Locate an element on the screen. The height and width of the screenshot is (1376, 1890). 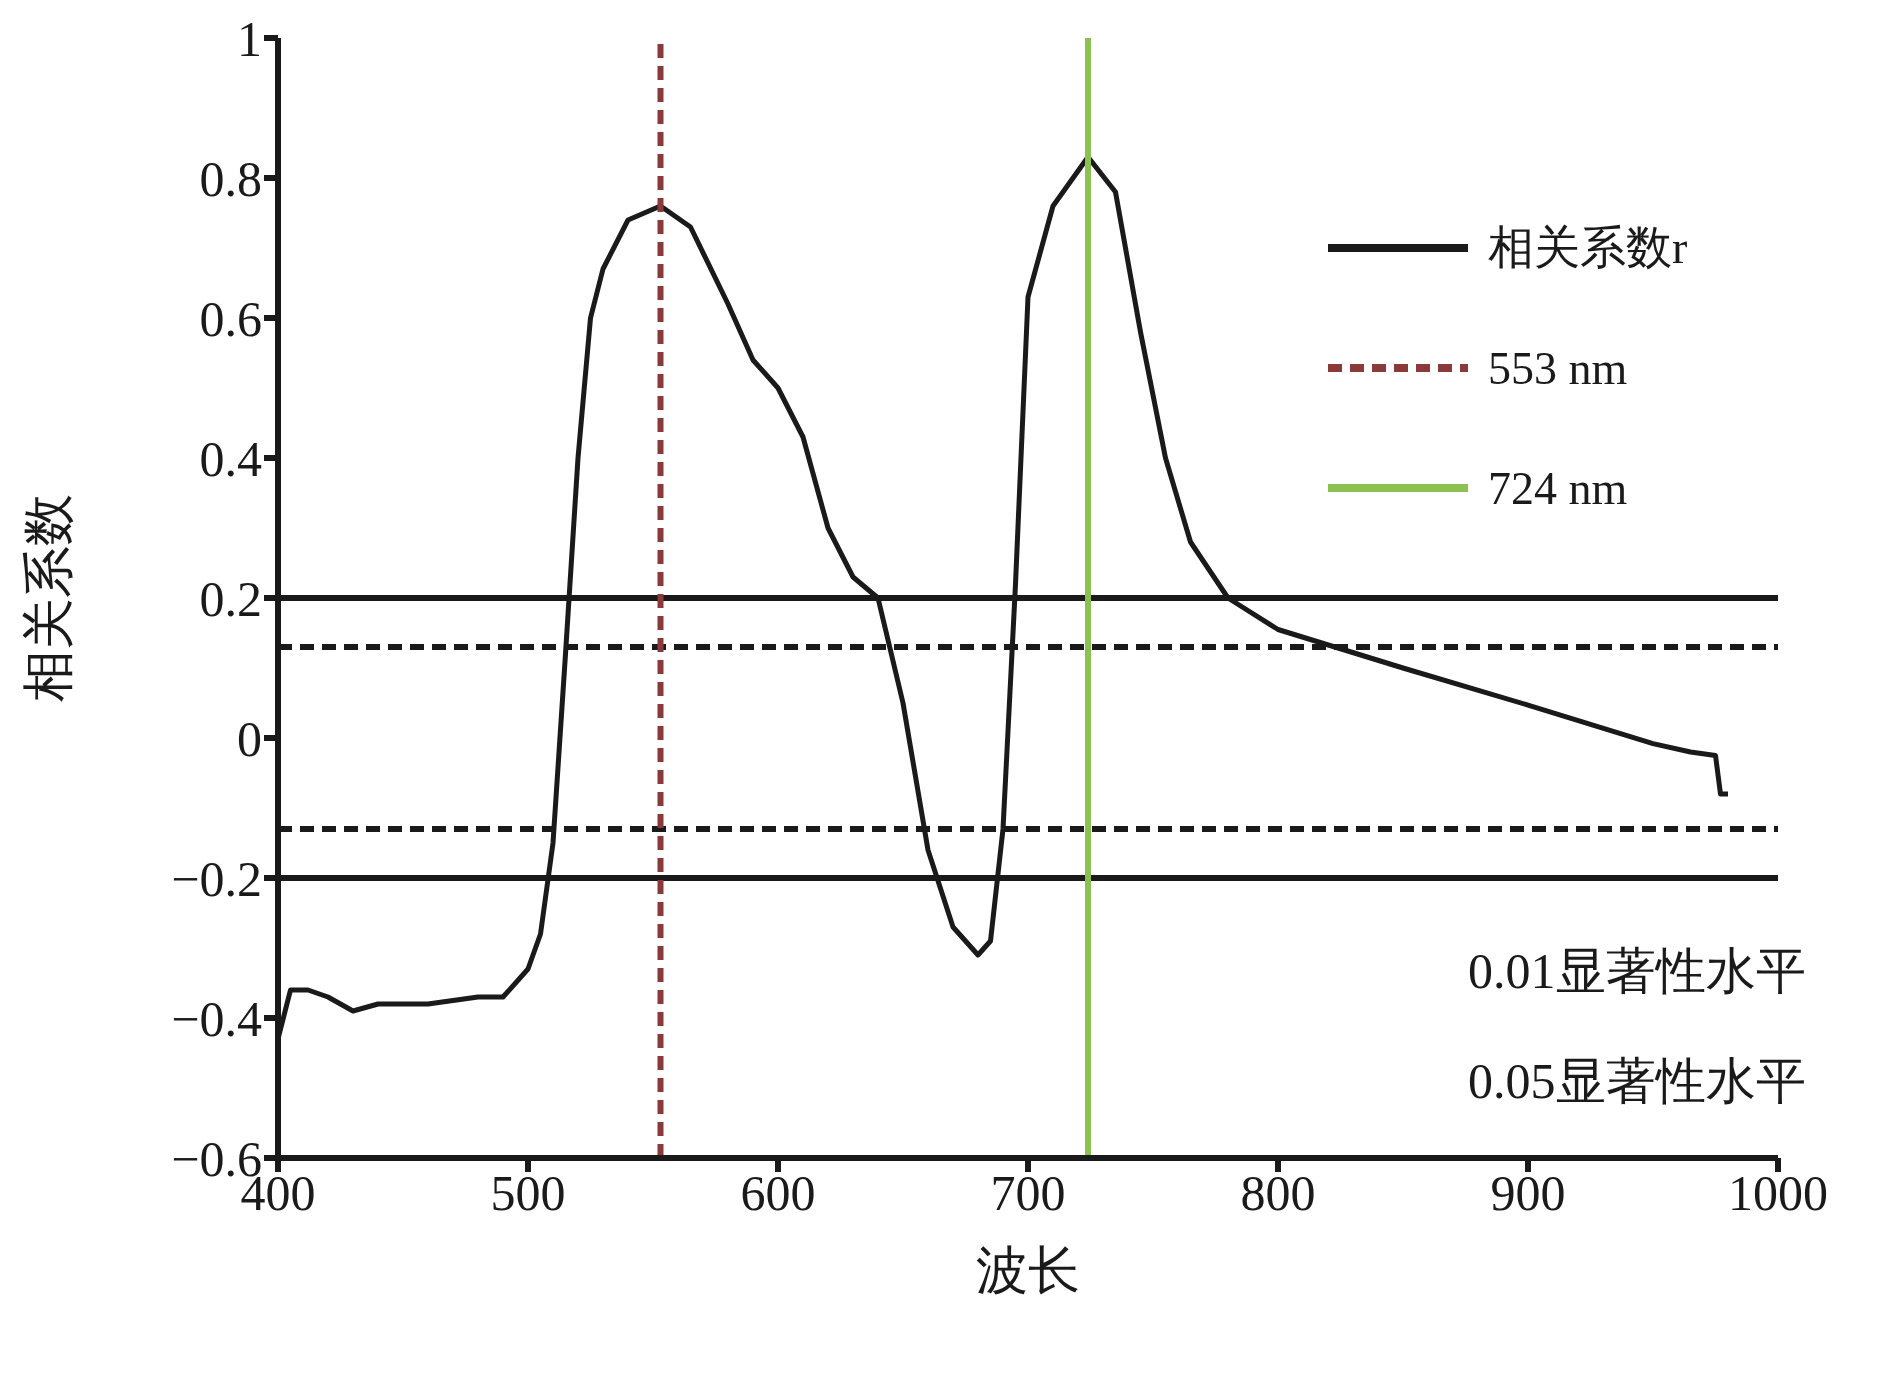
y-tick-label: 0 is located at coordinates (249, 738).